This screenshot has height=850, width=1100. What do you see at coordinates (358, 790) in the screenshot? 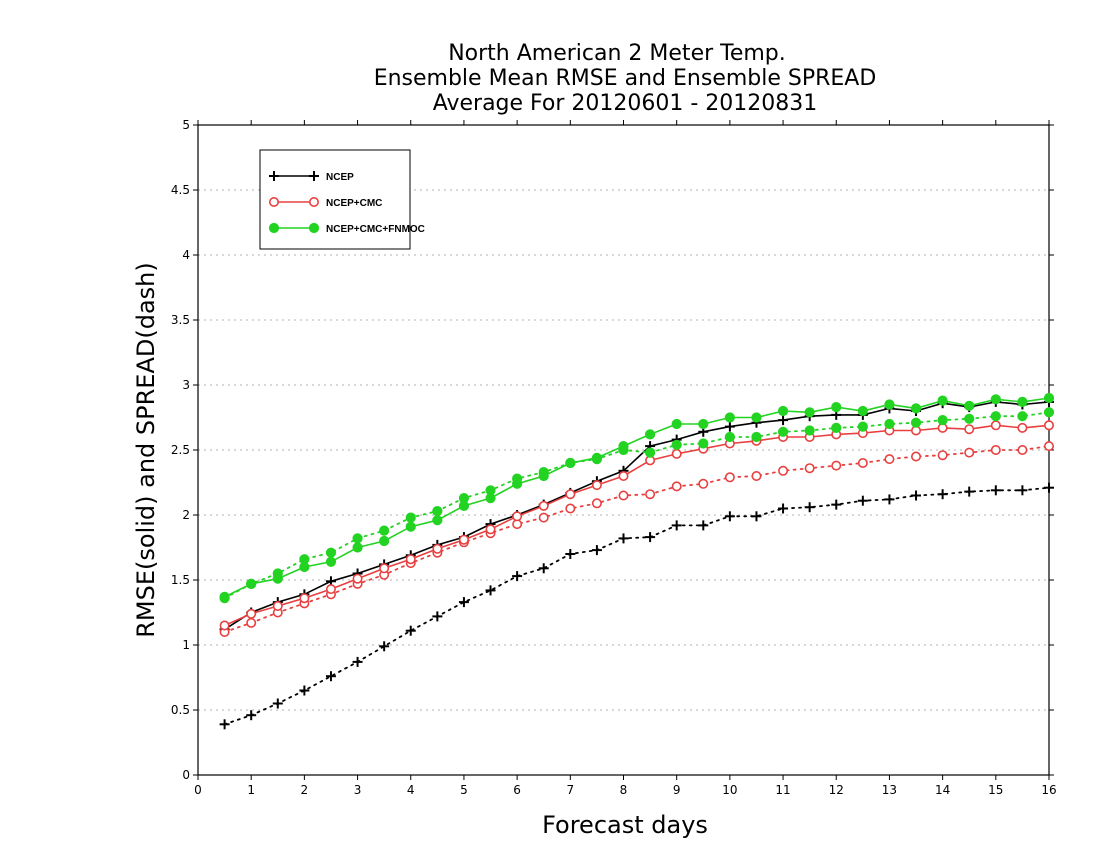
I see `x-tick-label: 3` at bounding box center [358, 790].